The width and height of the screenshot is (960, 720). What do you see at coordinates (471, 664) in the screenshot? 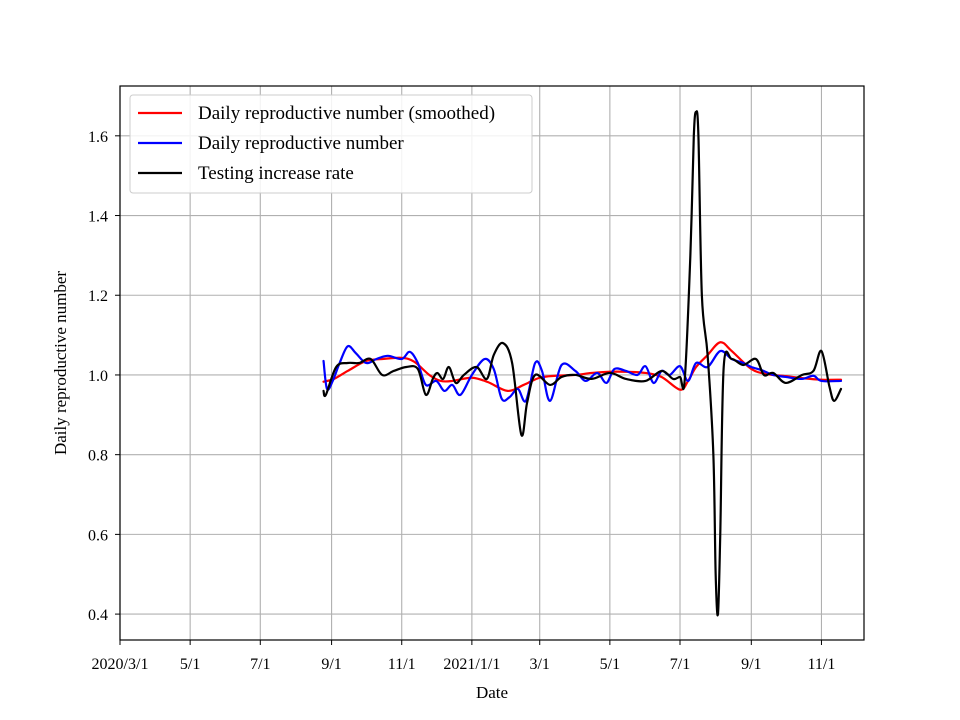
I see `x-tick-label: 2021/1/1` at bounding box center [471, 664].